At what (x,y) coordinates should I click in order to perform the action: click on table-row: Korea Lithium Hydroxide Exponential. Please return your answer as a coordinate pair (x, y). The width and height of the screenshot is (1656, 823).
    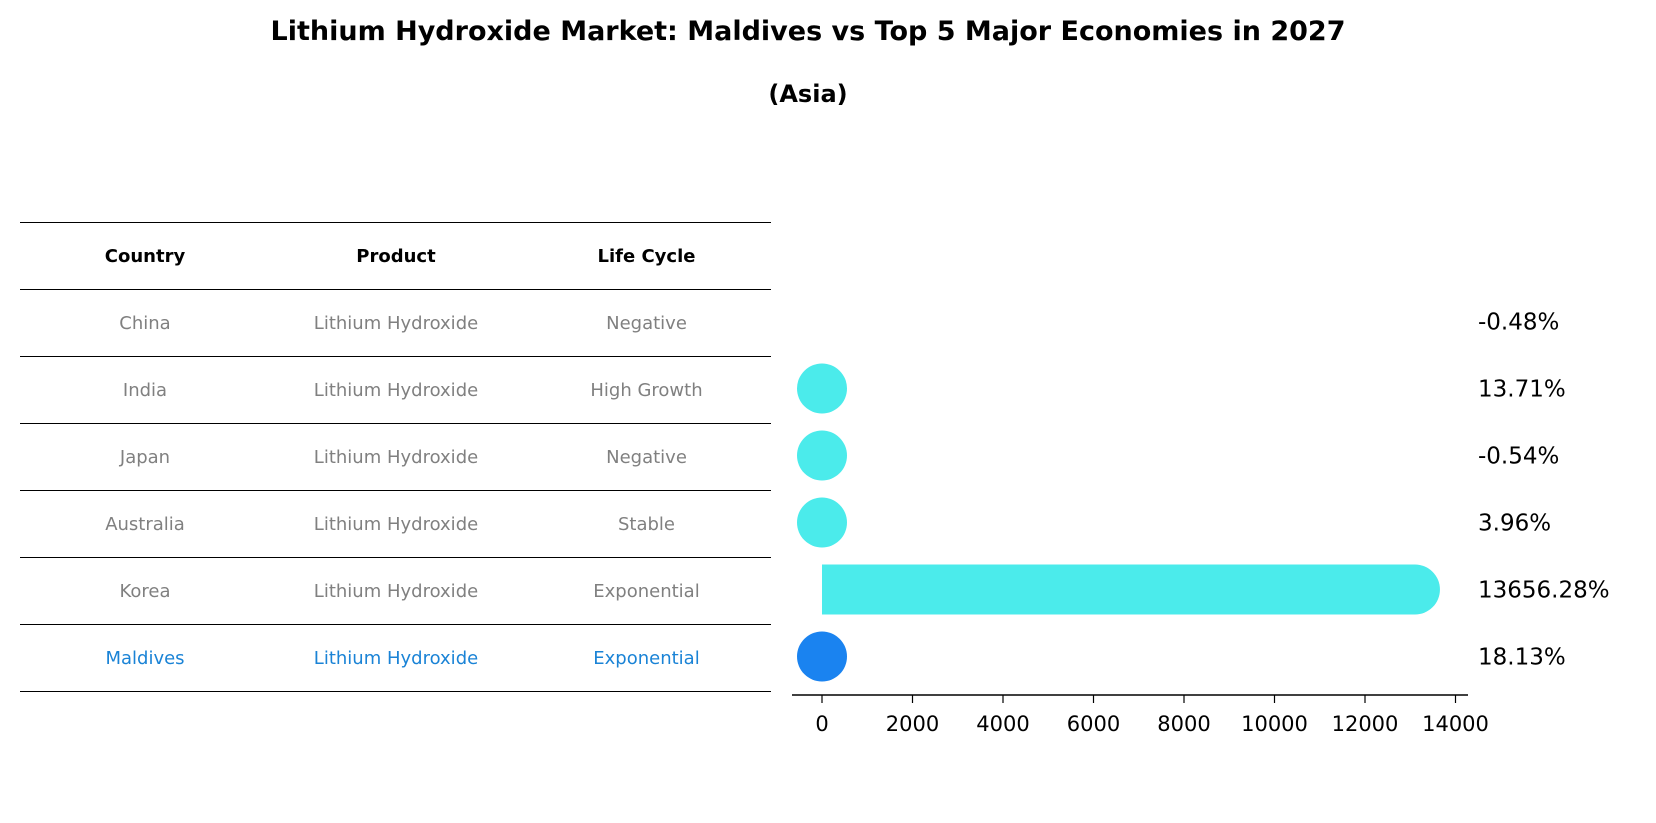
    Looking at the image, I should click on (395, 591).